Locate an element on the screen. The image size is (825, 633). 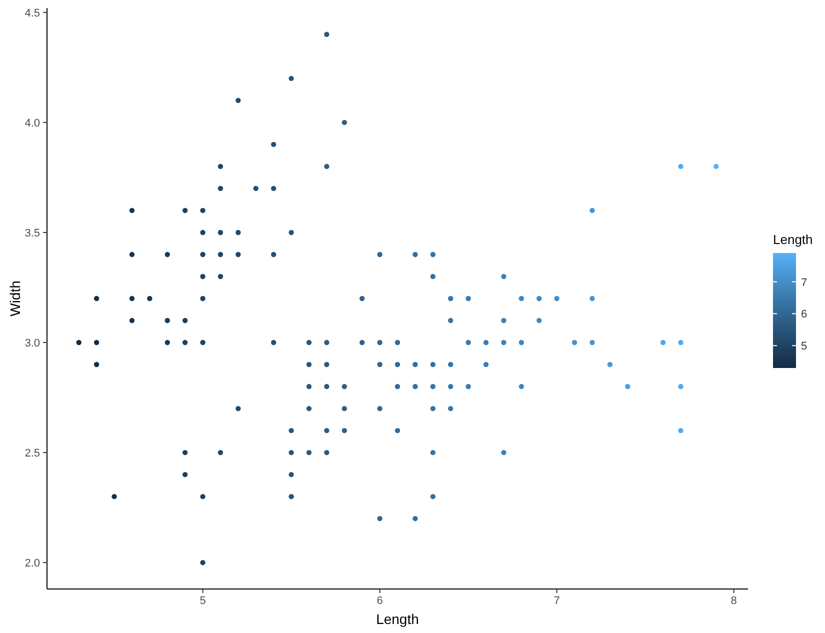
x-axis-title: Length is located at coordinates (397, 619).